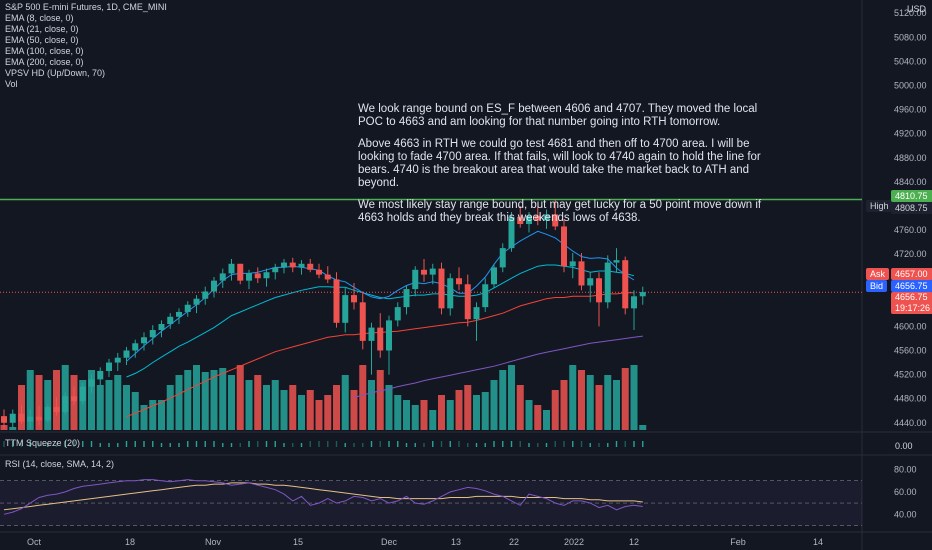 The width and height of the screenshot is (932, 550). Describe the element at coordinates (877, 286) in the screenshot. I see `bid-label: Bid` at that location.